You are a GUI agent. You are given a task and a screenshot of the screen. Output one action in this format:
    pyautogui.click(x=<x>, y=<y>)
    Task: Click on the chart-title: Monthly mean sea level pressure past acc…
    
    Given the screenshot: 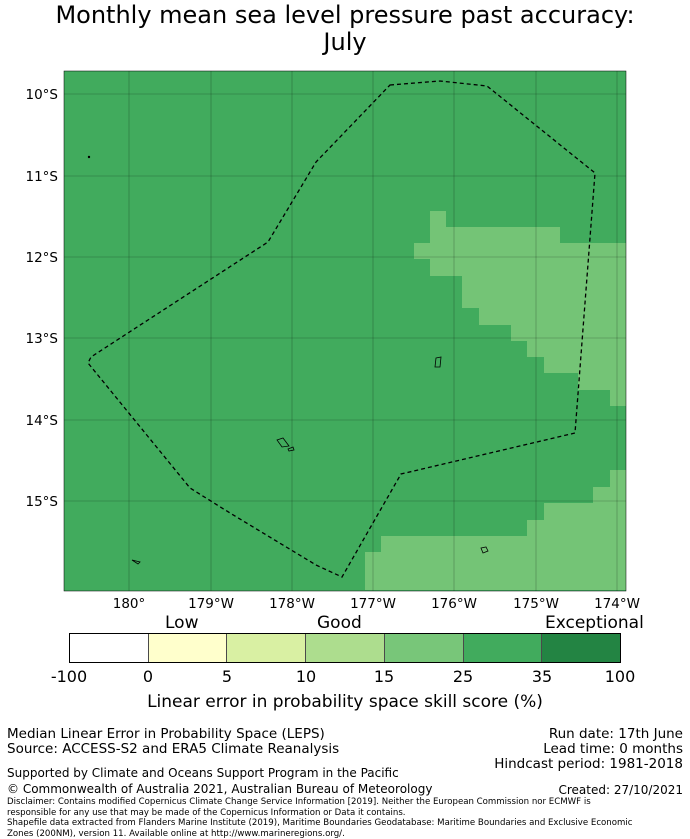 What is the action you would take?
    pyautogui.click(x=345, y=29)
    